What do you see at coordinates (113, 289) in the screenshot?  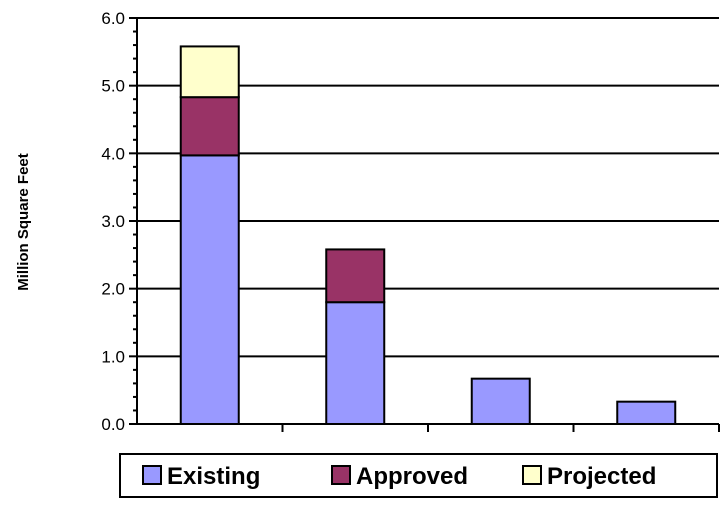 I see `y-tick-label: 2.0` at bounding box center [113, 289].